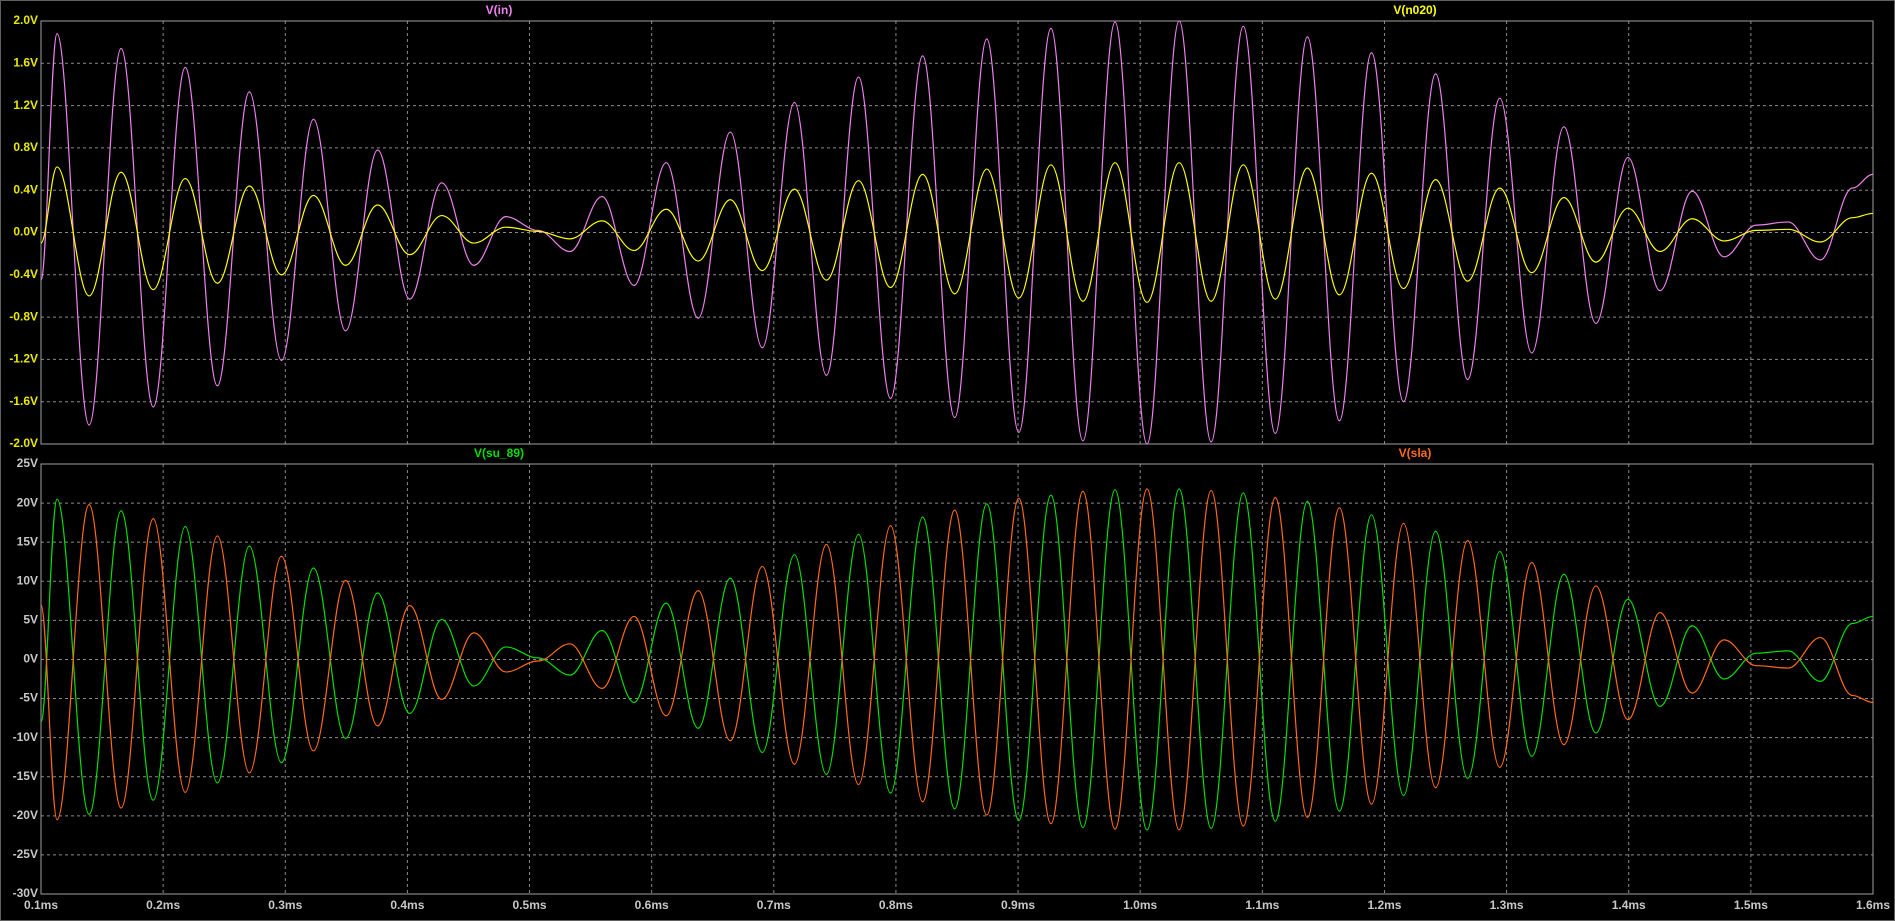  I want to click on x-tick-label: 0.3ms, so click(285, 905).